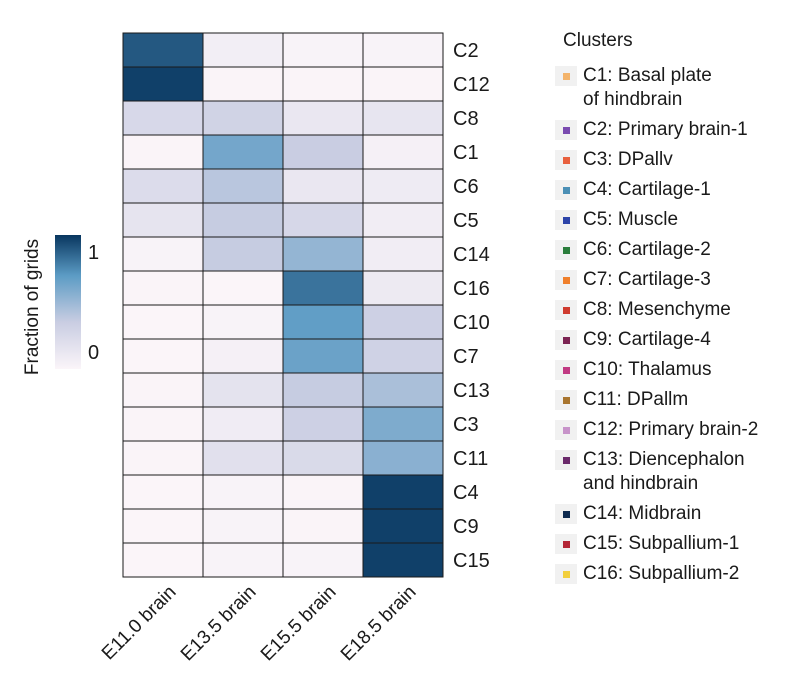 The height and width of the screenshot is (682, 811). What do you see at coordinates (466, 153) in the screenshot?
I see `row-label-C1: C1` at bounding box center [466, 153].